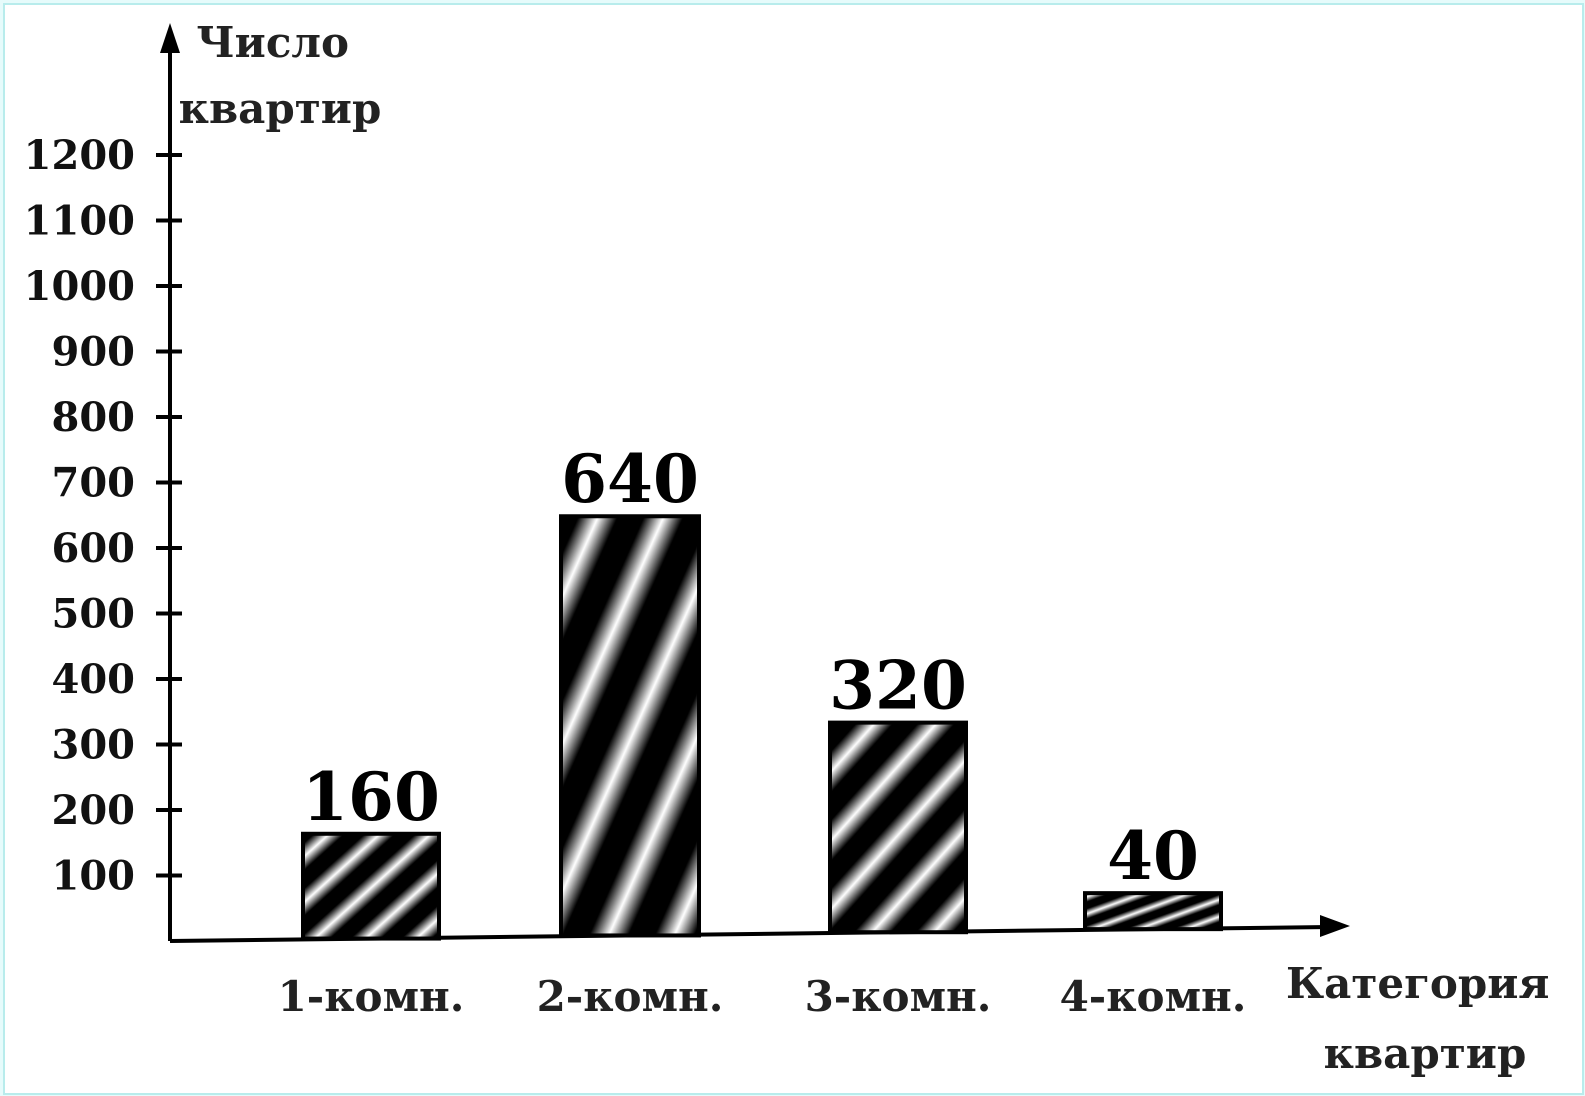 The width and height of the screenshot is (1585, 1096). Describe the element at coordinates (280, 75) in the screenshot. I see `y-axis-title: Число квартир` at that location.